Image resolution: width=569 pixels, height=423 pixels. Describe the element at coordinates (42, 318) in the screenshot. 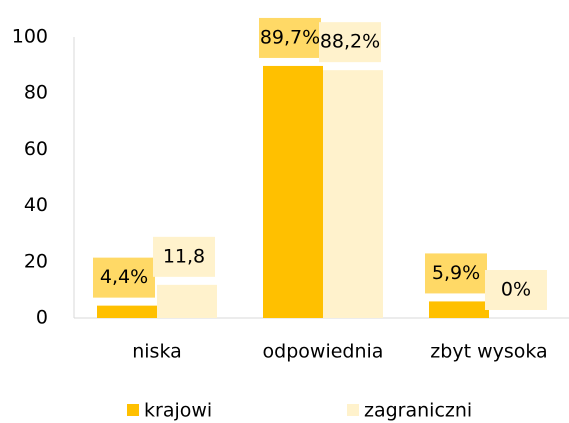

I see `y-tick-label: 0` at that location.